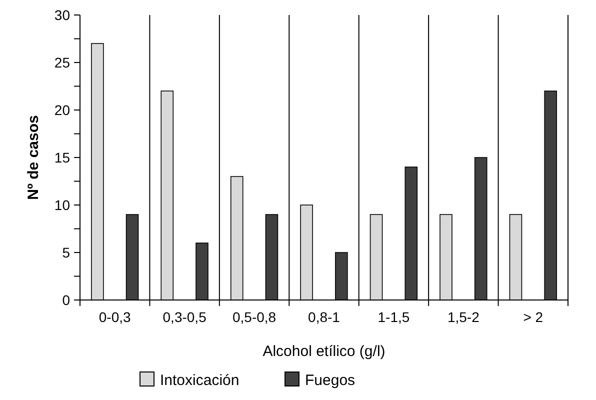 This screenshot has width=596, height=400. I want to click on y-tick-label: 5, so click(66, 252).